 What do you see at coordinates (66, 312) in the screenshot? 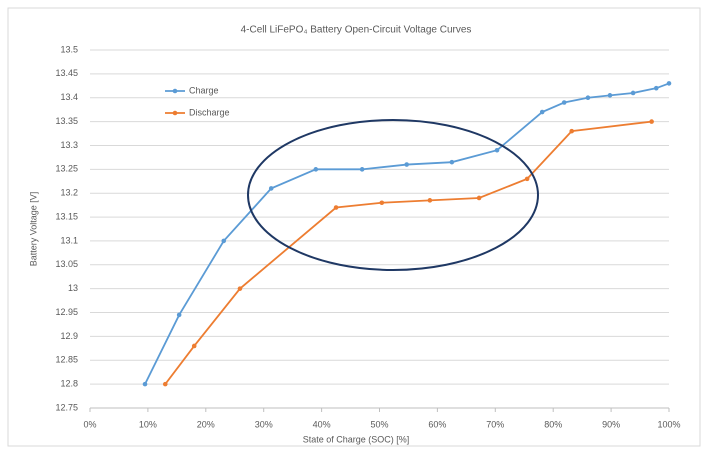
I see `y-tick-label: 12.95` at bounding box center [66, 312].